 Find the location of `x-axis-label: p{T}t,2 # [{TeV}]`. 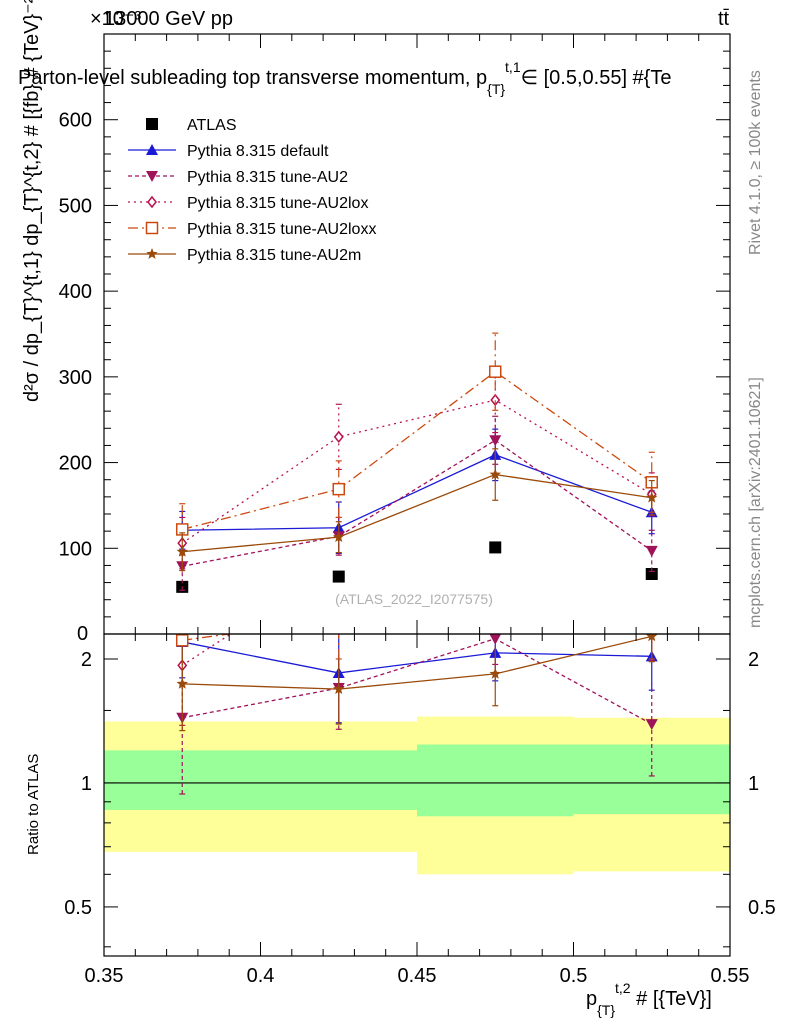

x-axis-label: p{T}t,2 # [{TeV}] is located at coordinates (649, 999).